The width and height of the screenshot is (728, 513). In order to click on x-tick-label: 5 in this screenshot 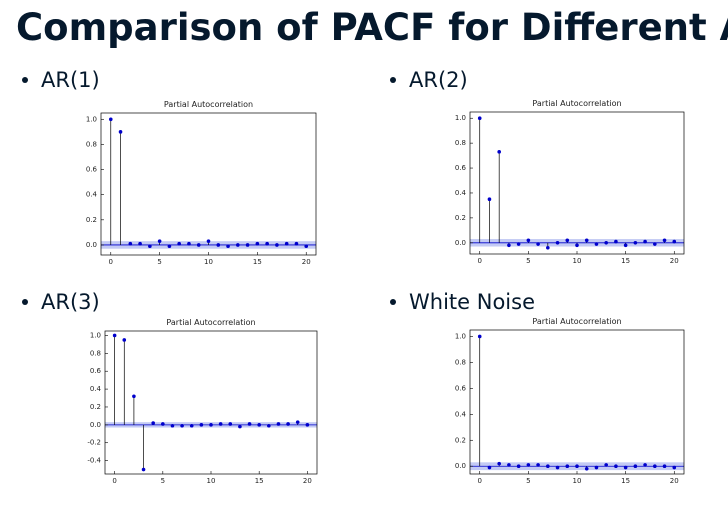, I will do `click(528, 481)`.